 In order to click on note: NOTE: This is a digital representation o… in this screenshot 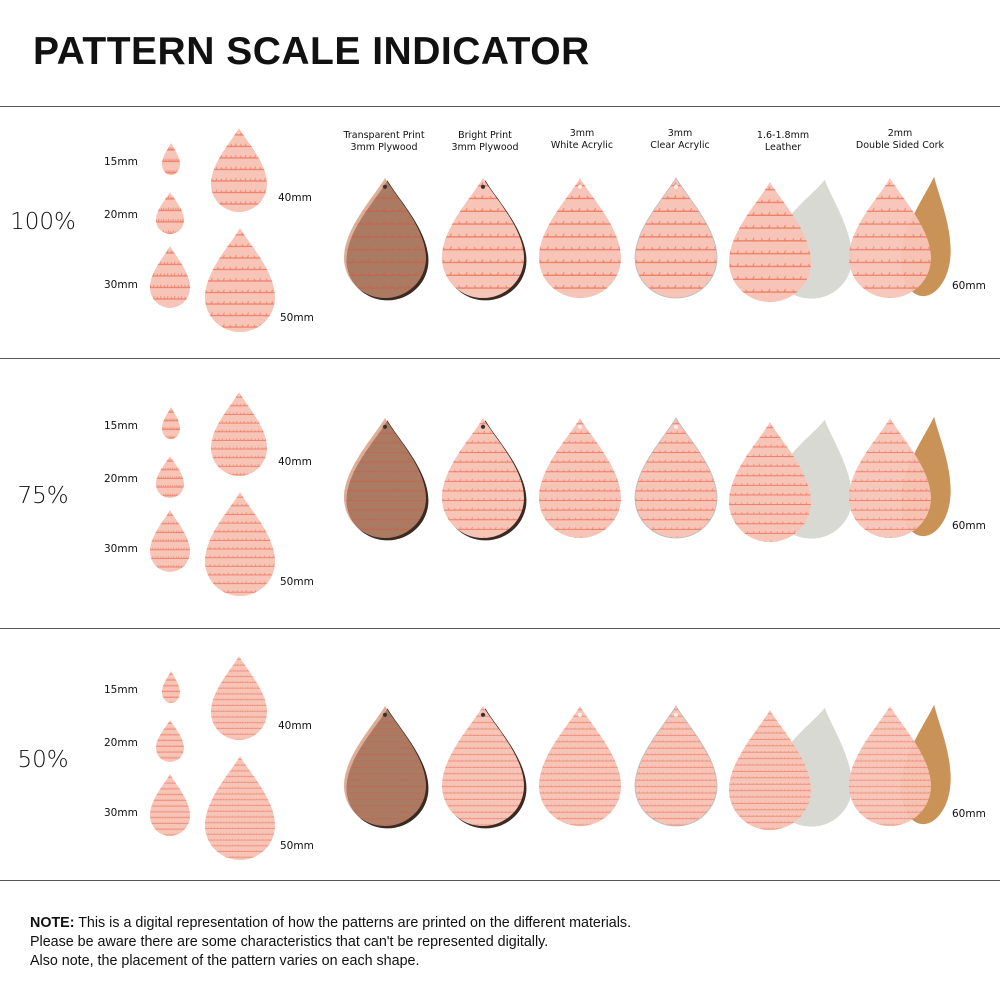, I will do `click(330, 942)`.